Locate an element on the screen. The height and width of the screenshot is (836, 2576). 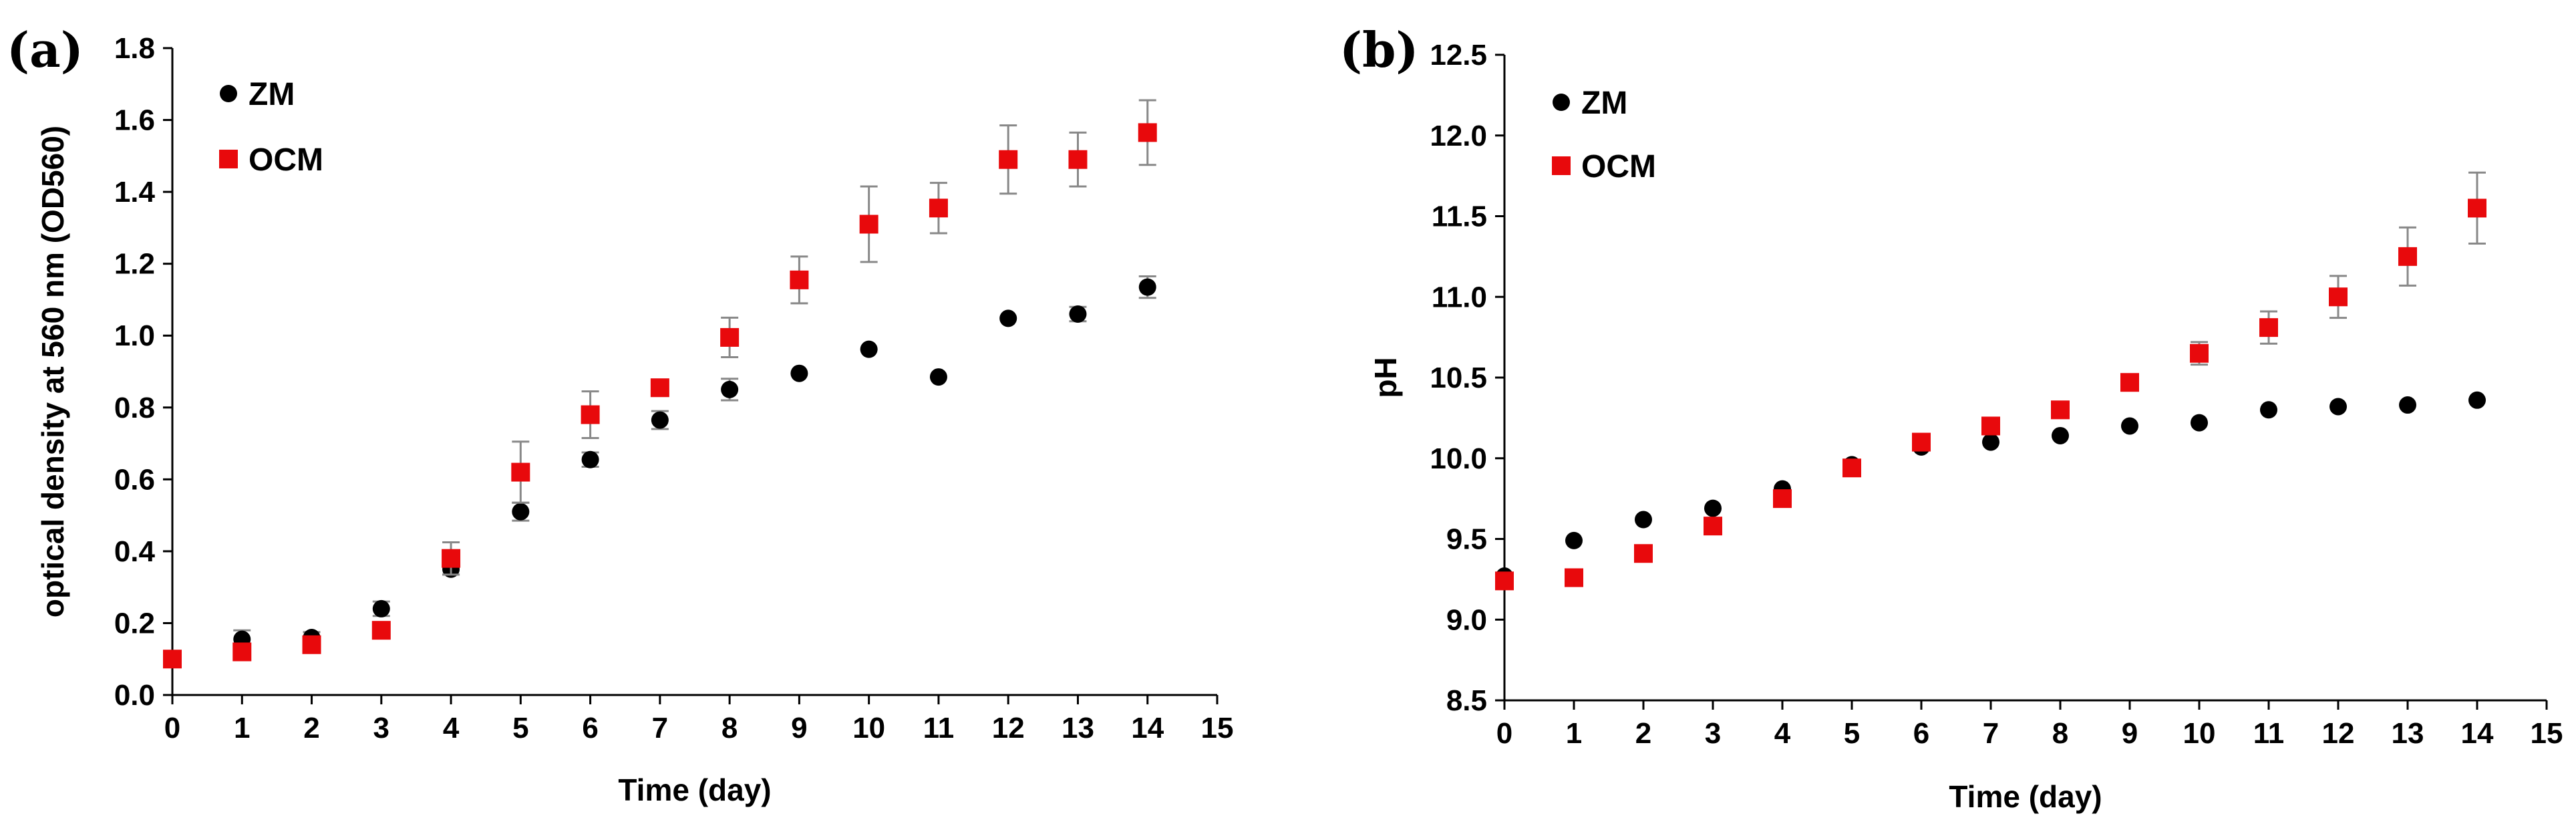
legend-zm-label: ZM is located at coordinates (272, 94).